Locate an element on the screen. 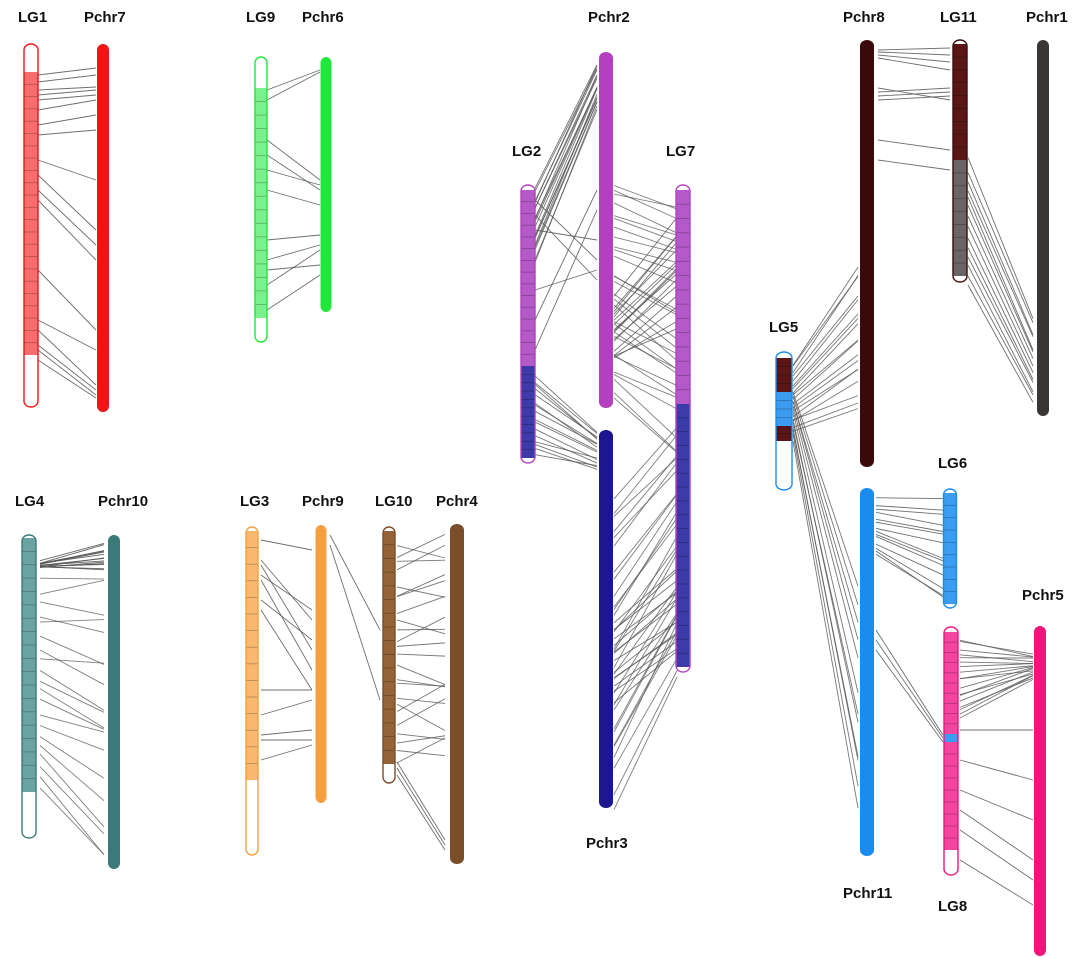  lg11-bar is located at coordinates (960, 161).